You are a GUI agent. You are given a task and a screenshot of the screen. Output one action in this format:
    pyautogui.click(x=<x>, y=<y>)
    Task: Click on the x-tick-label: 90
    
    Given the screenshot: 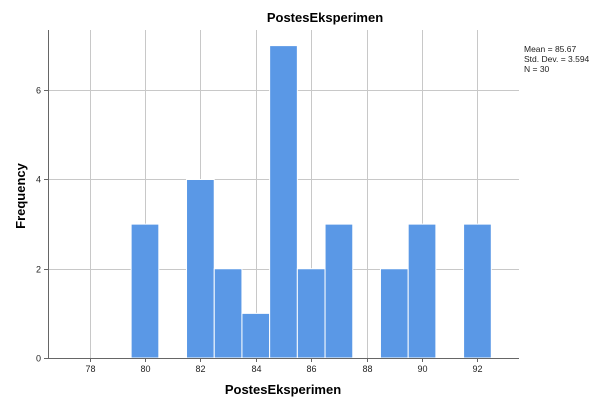 What is the action you would take?
    pyautogui.click(x=422, y=369)
    